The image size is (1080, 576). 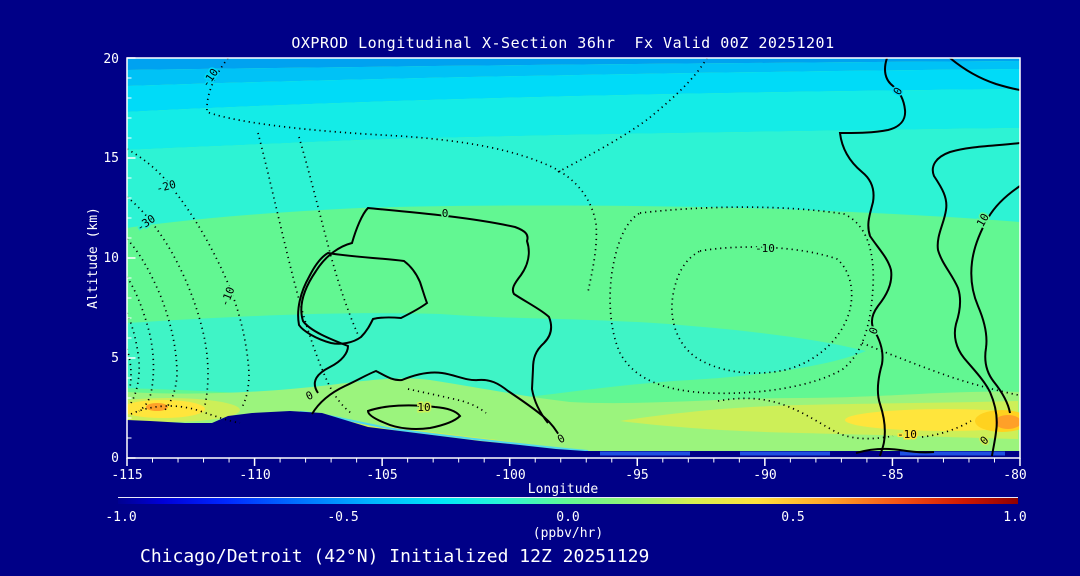 What do you see at coordinates (115, 358) in the screenshot?
I see `y-tick-label: 5` at bounding box center [115, 358].